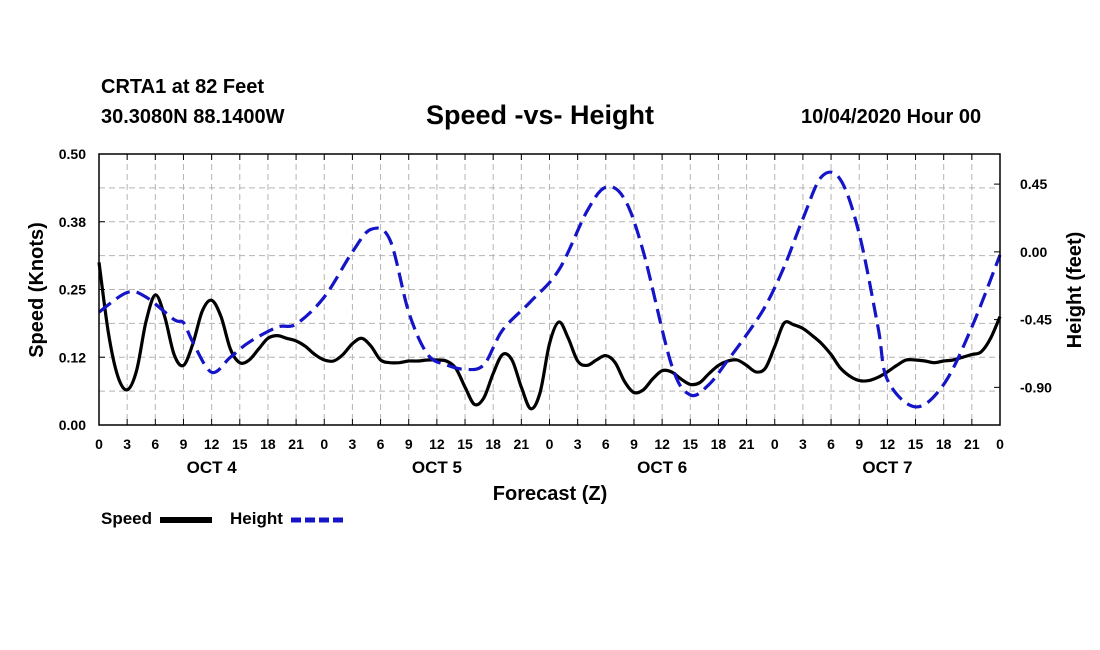 The image size is (1100, 650). What do you see at coordinates (437, 467) in the screenshot?
I see `day-label: OCT 5` at bounding box center [437, 467].